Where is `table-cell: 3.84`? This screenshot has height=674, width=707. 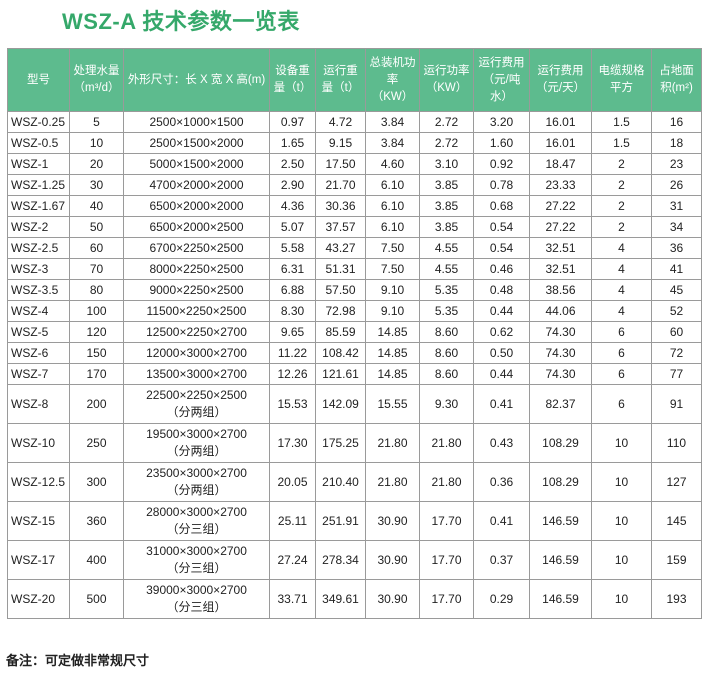 table-cell: 3.84 is located at coordinates (392, 122).